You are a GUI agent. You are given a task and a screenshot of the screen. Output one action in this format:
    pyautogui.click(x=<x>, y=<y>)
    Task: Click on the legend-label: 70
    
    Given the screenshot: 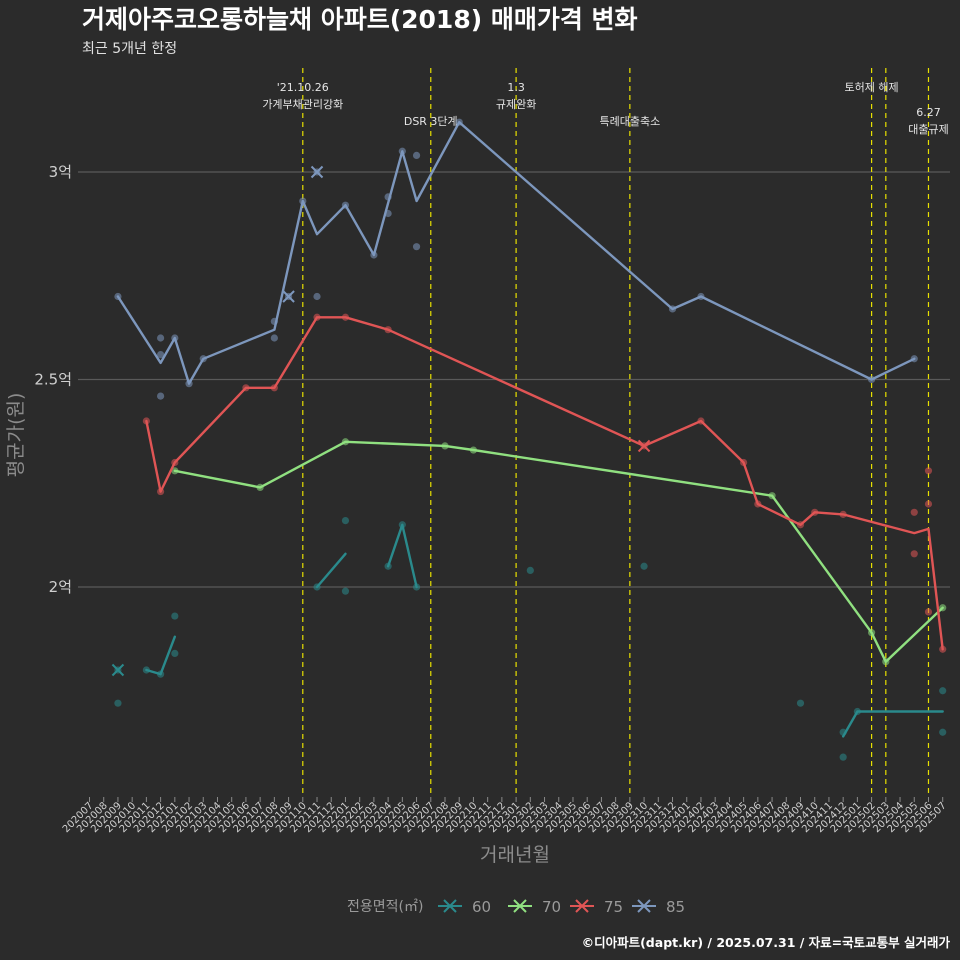 What is the action you would take?
    pyautogui.click(x=551, y=907)
    